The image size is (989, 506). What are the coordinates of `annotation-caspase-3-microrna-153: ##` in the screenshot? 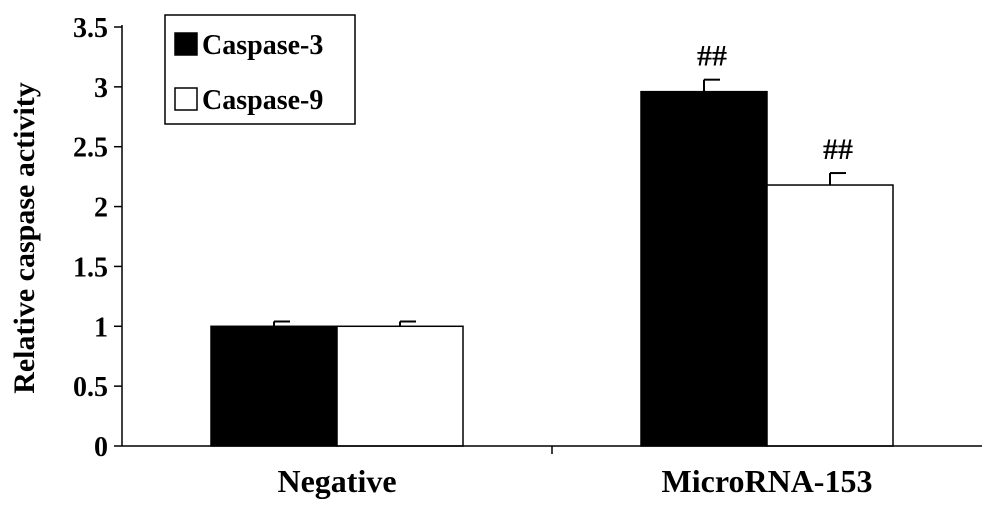 It's located at (712, 56).